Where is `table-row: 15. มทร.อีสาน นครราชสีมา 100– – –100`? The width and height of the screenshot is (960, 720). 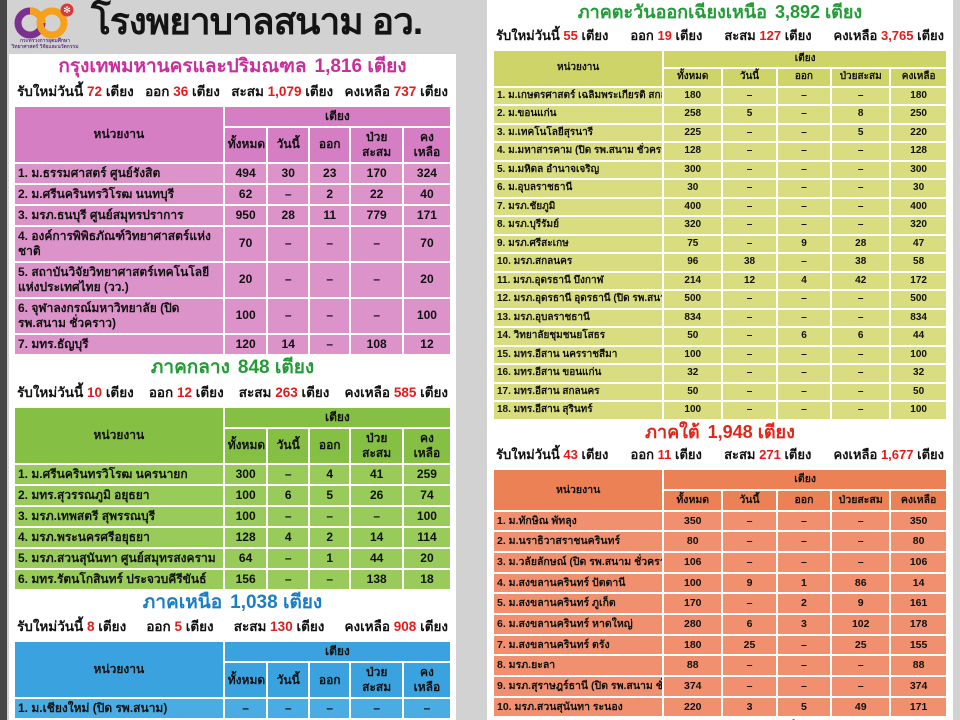 table-row: 15. มทร.อีสาน นครราชสีมา 100– – –100 is located at coordinates (719, 355).